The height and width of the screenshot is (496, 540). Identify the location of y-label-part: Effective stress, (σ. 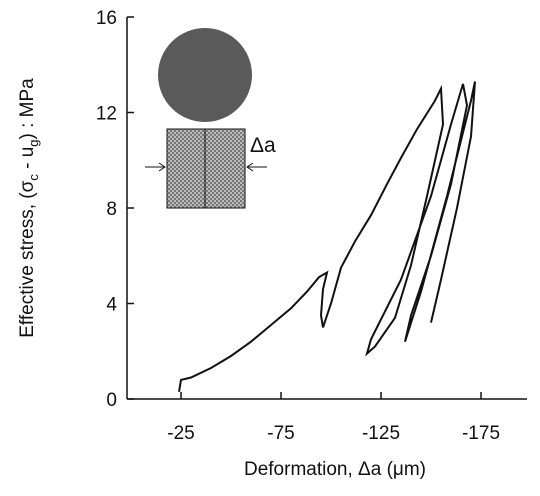
(27, 258).